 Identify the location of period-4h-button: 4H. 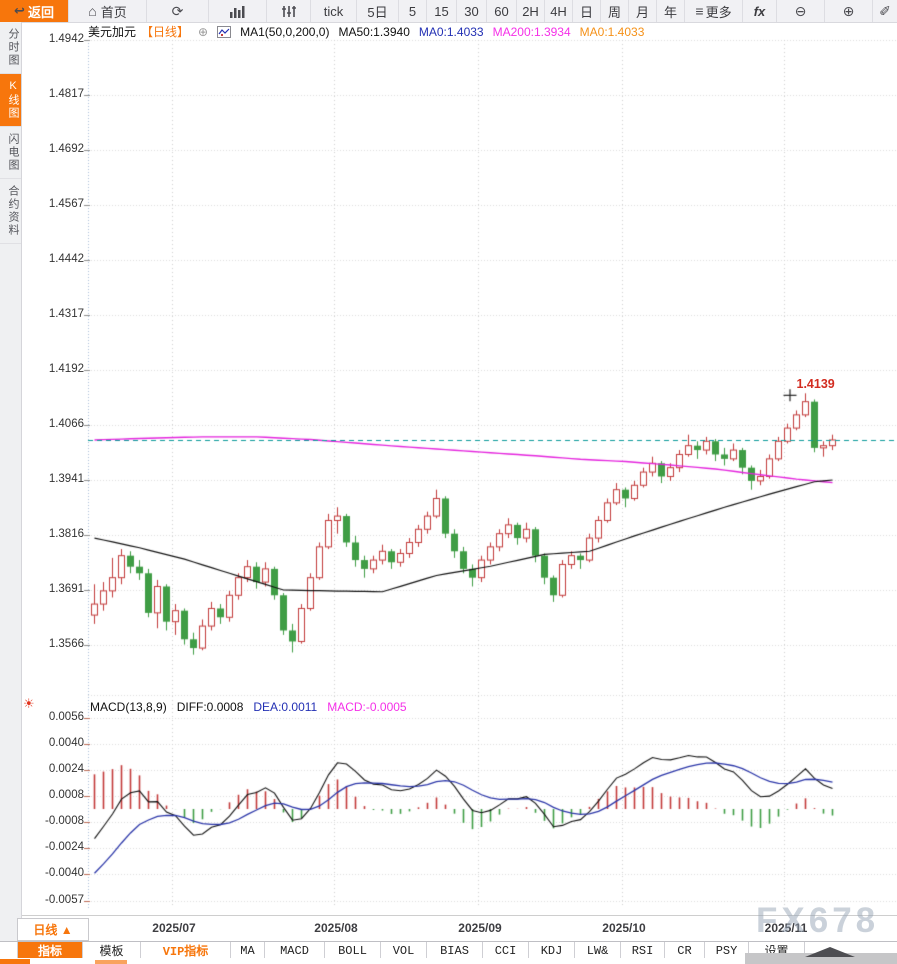
(558, 11).